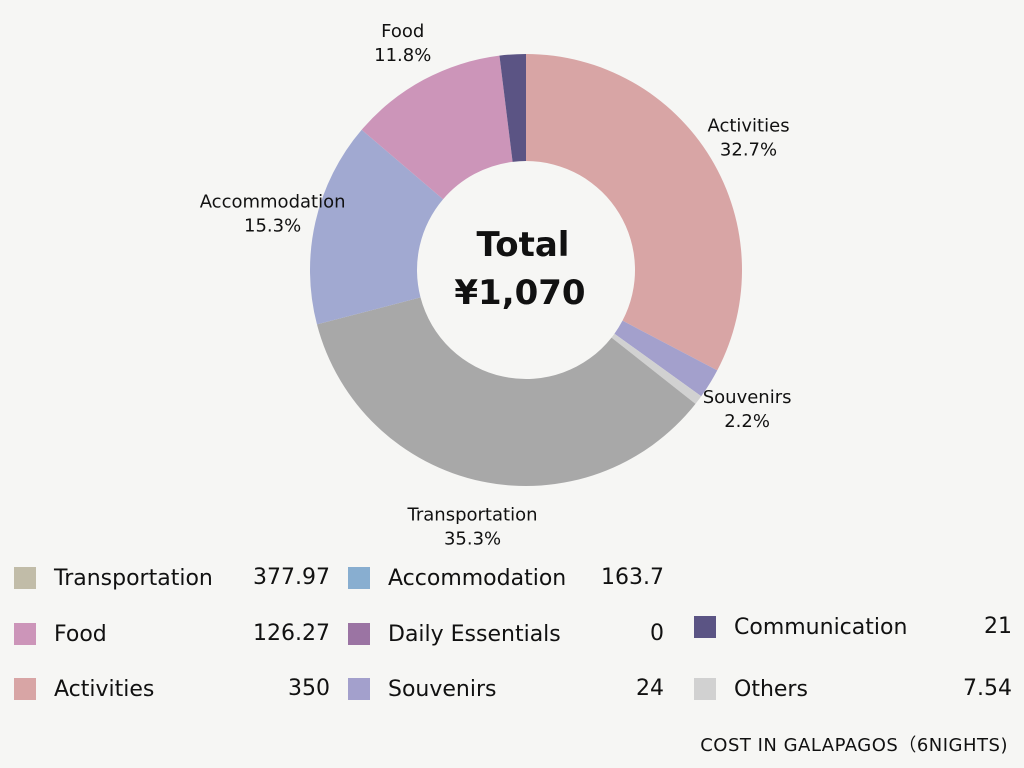 The image size is (1024, 768). What do you see at coordinates (477, 578) in the screenshot?
I see `legend-label: Accommodation` at bounding box center [477, 578].